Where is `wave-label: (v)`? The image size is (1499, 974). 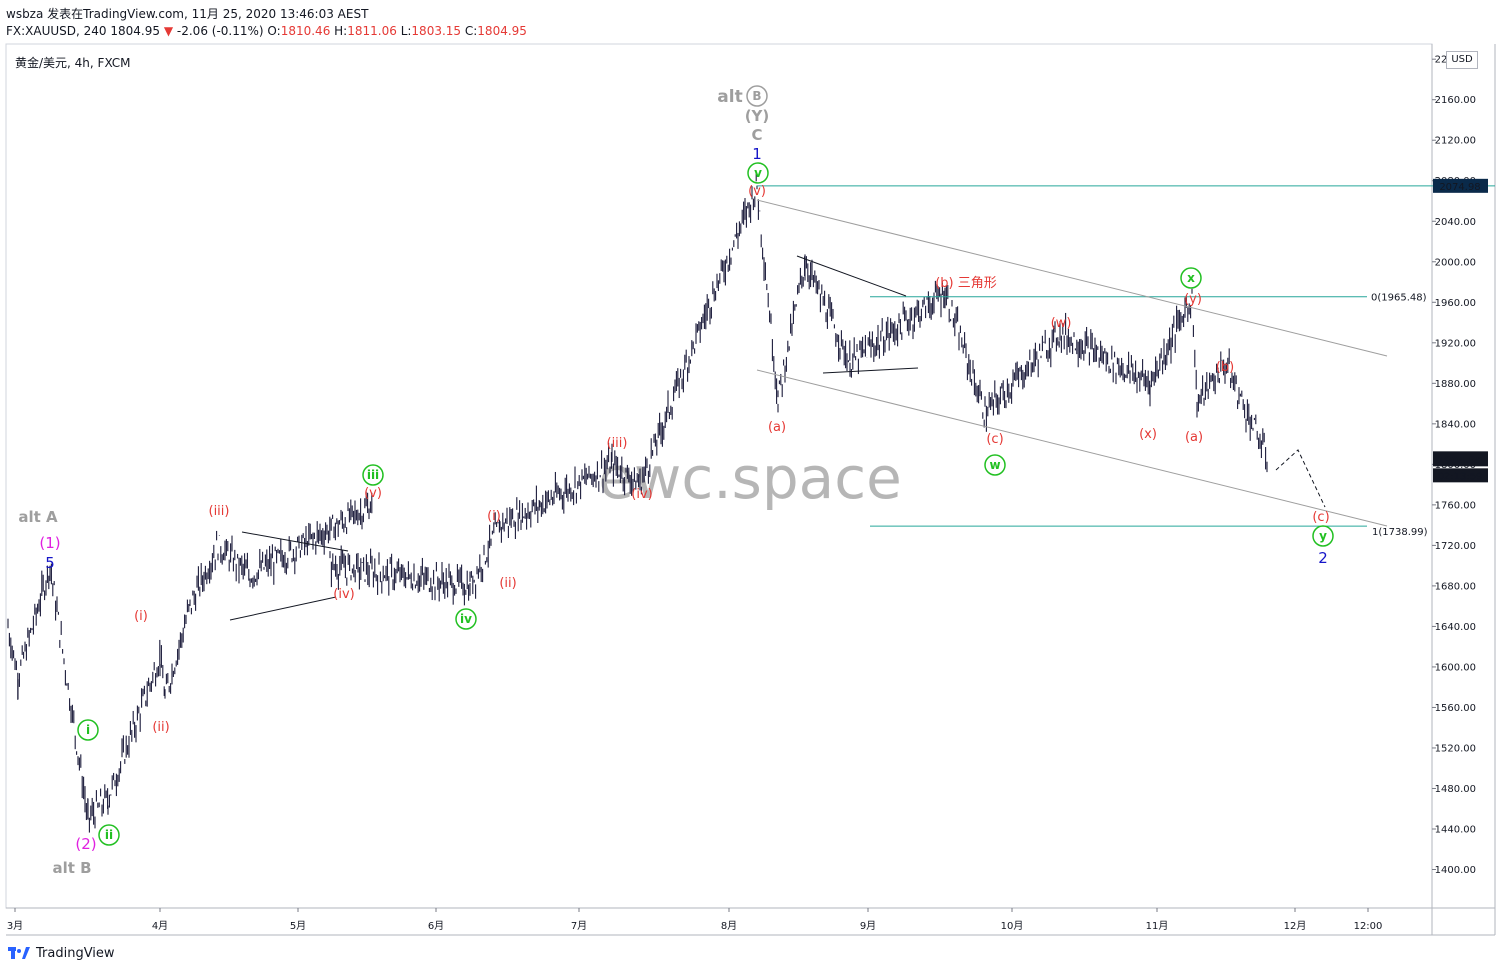
wave-label: (v) is located at coordinates (757, 191).